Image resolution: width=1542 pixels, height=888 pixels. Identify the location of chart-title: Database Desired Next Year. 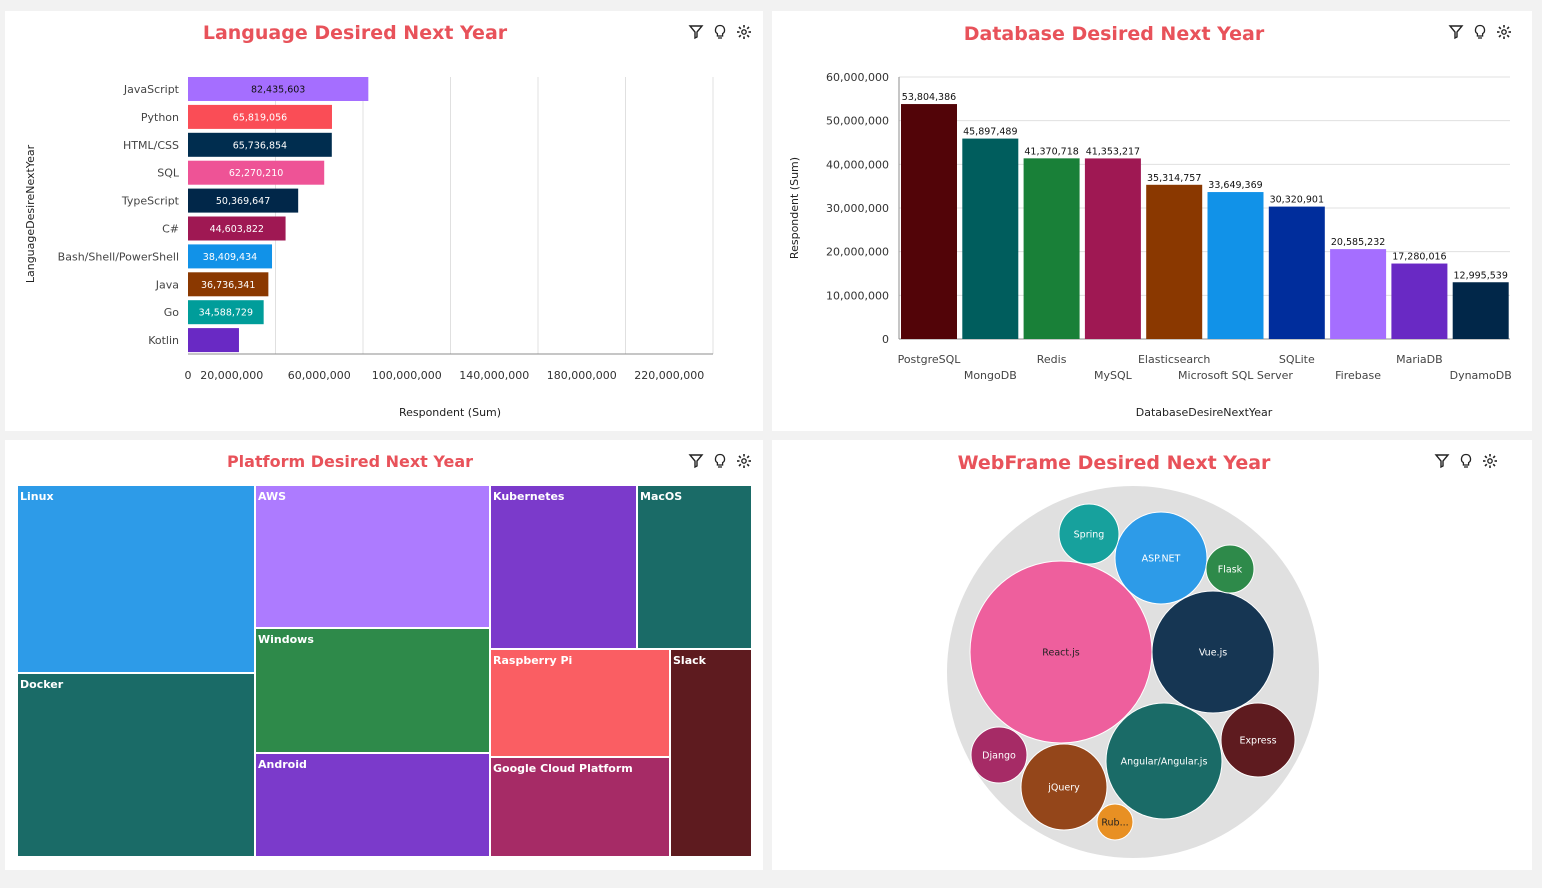
(1114, 34).